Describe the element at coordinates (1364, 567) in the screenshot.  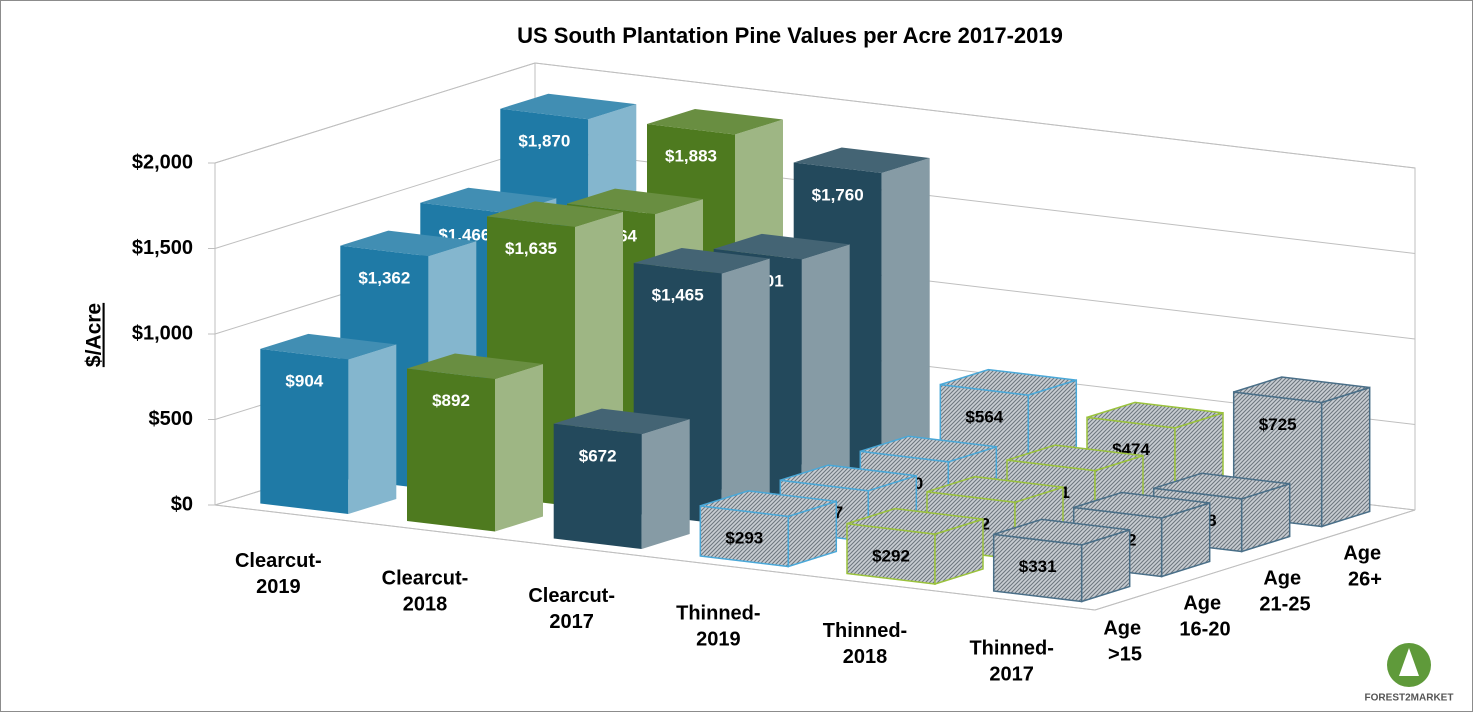
I see `series-label: Age 26+` at that location.